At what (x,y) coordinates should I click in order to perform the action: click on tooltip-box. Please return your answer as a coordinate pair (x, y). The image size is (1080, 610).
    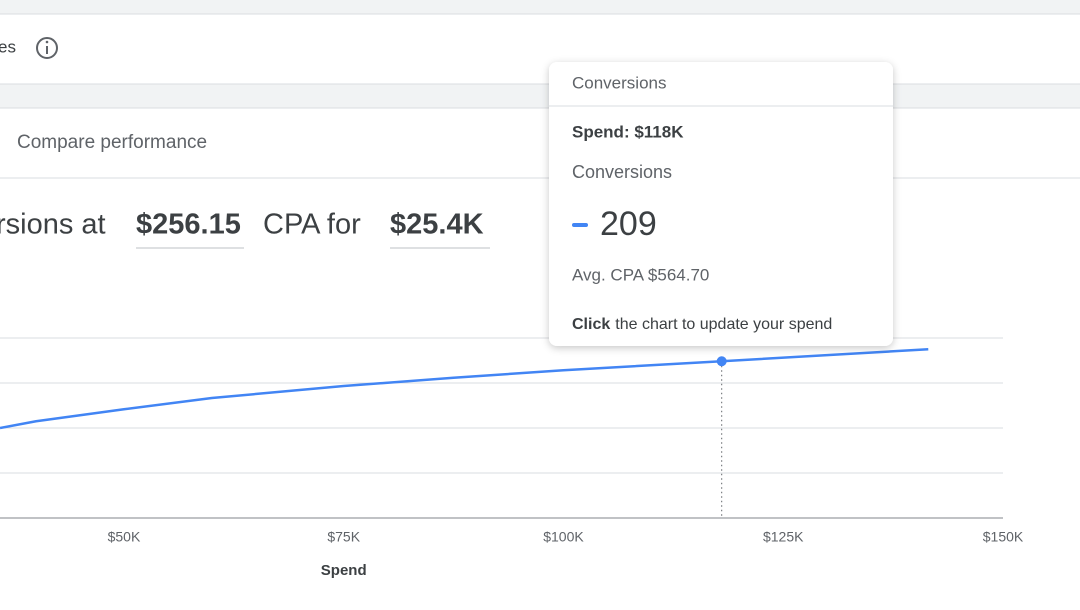
    Looking at the image, I should click on (721, 204).